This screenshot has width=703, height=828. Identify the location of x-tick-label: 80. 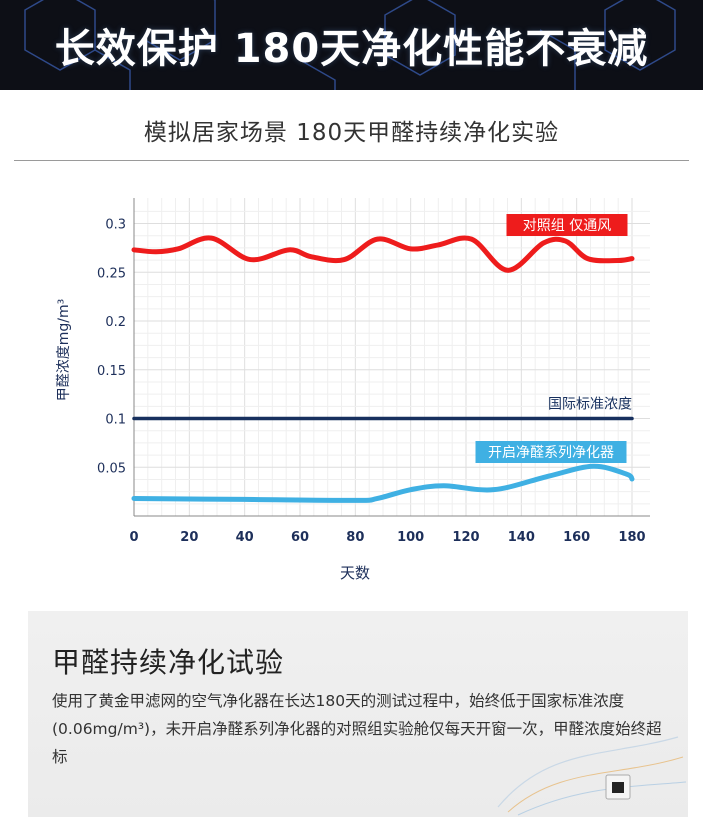
(355, 537).